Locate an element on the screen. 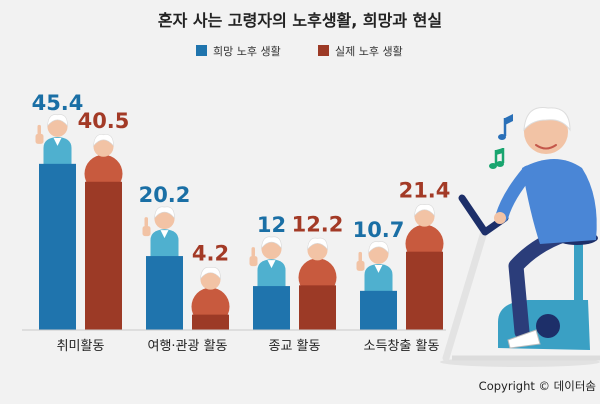 The image size is (600, 404). cyclist-arm is located at coordinates (515, 194).